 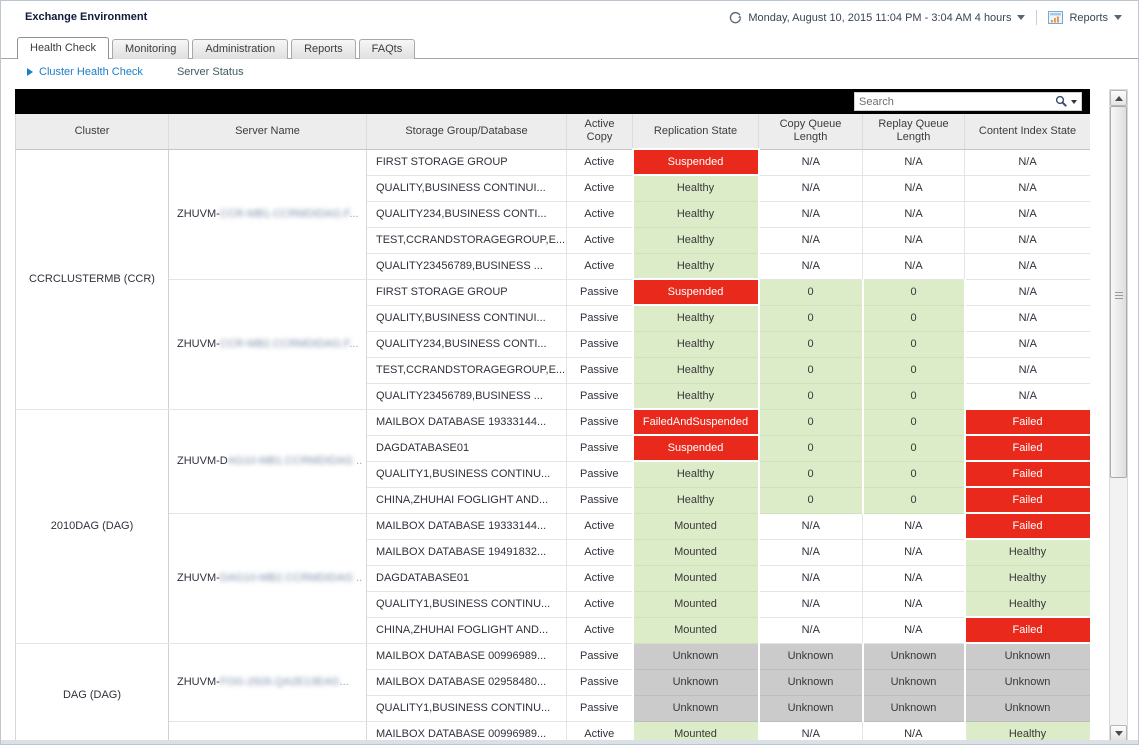 I want to click on column-header-replay-queue: Replay Queue Length, so click(x=913, y=132).